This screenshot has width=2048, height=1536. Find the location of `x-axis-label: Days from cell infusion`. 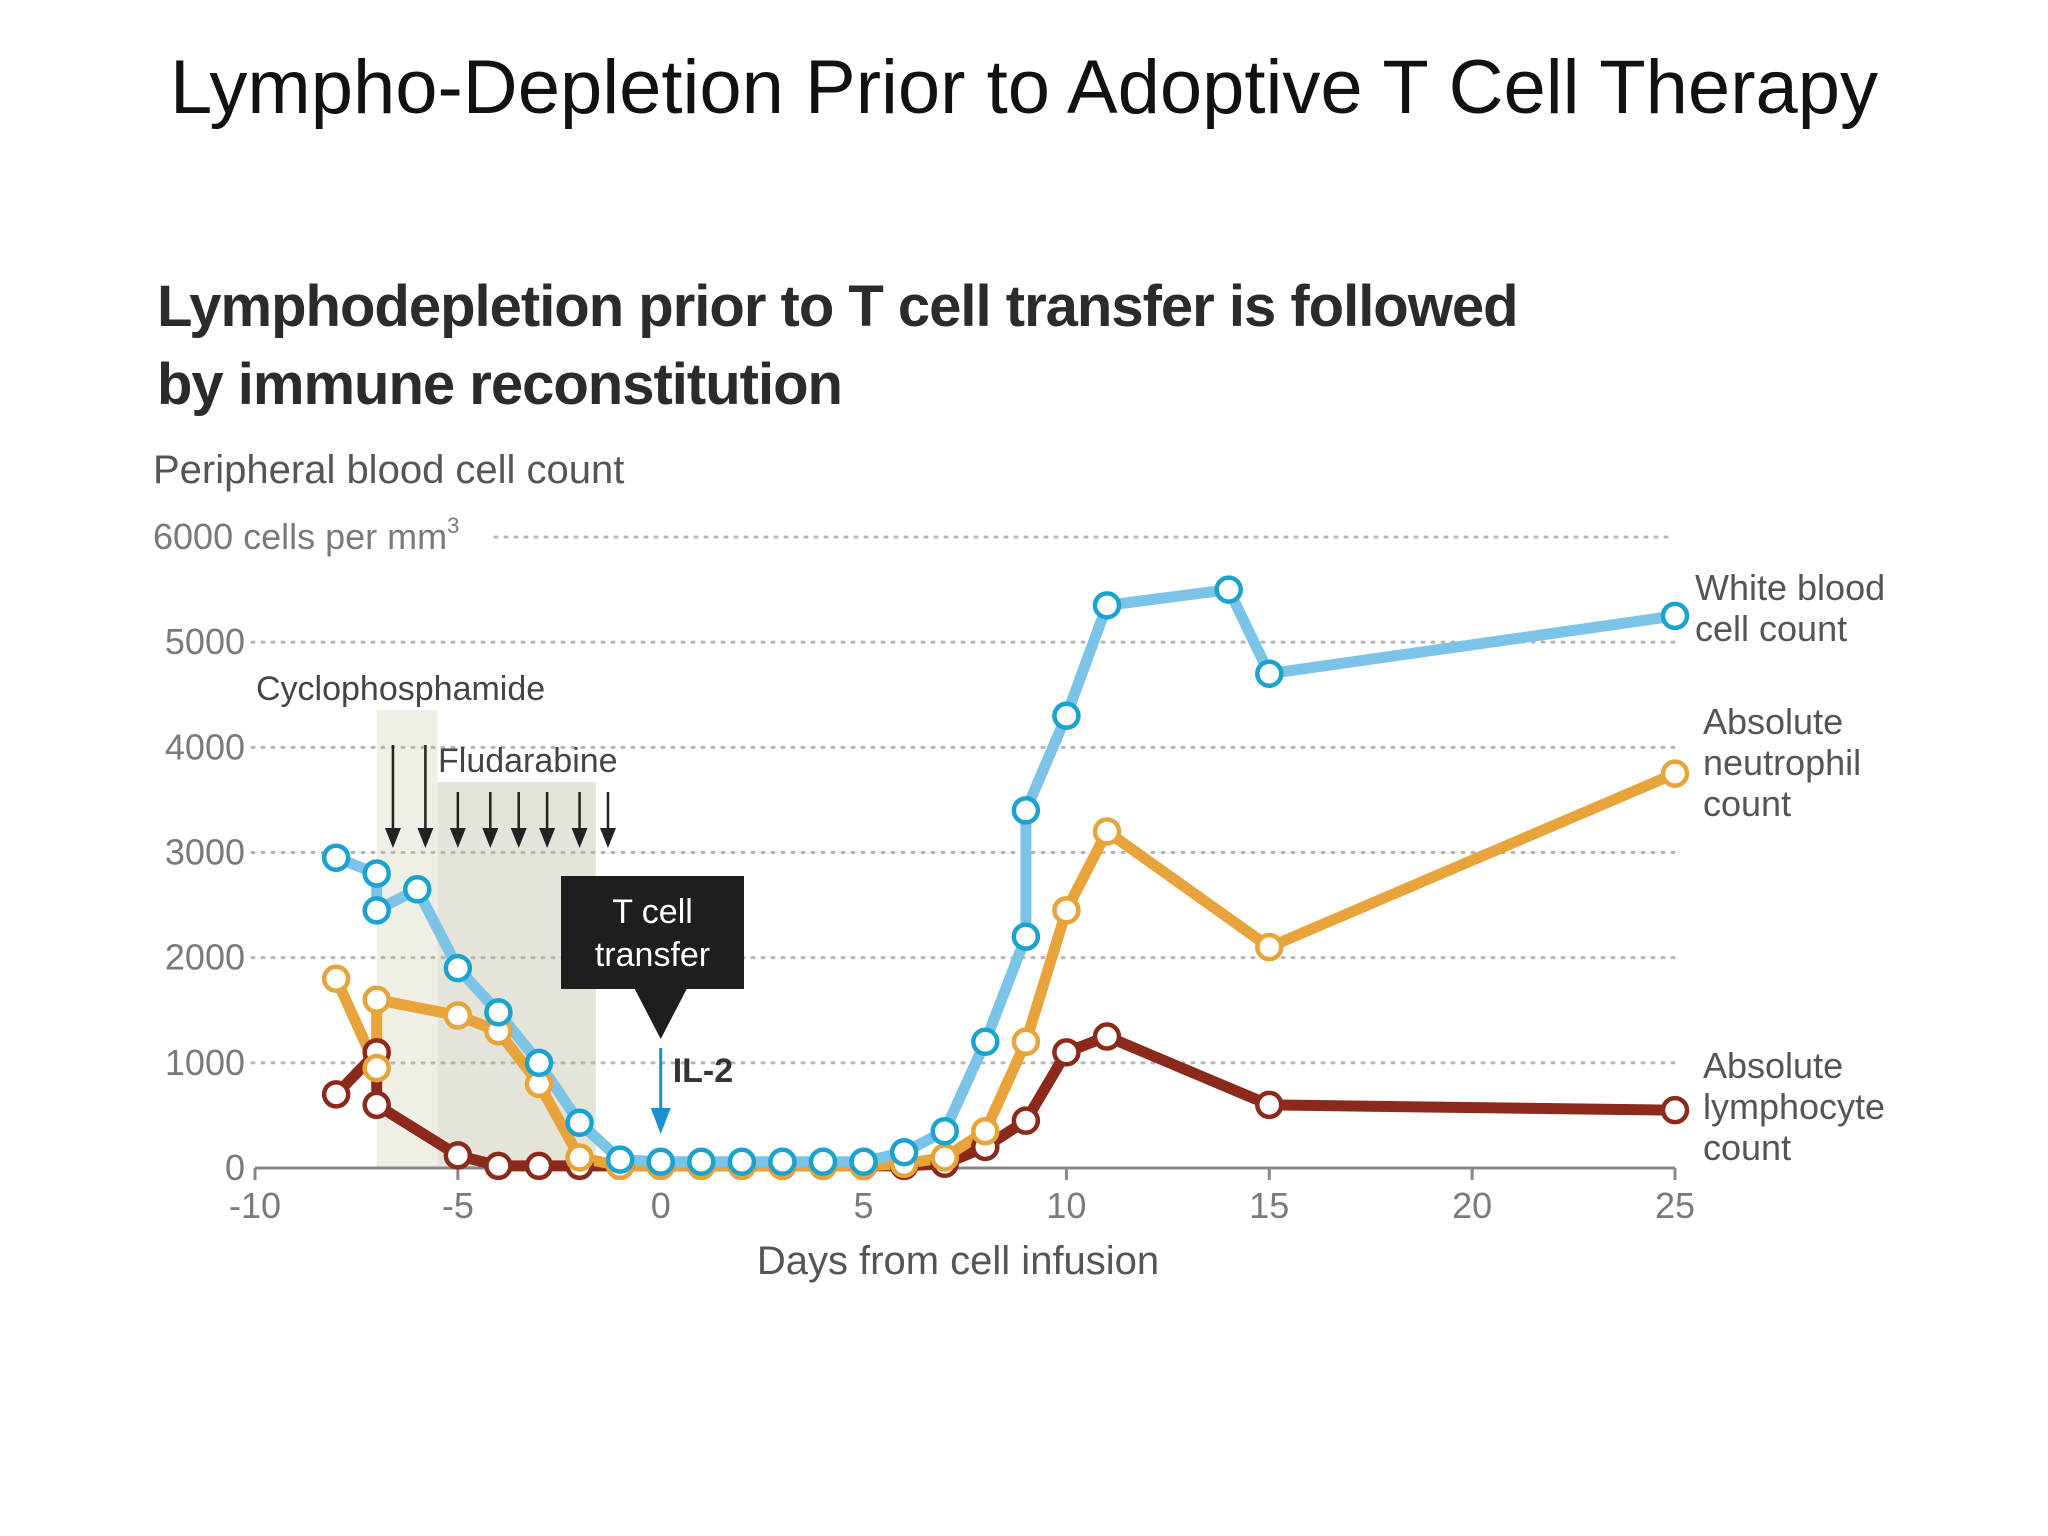

x-axis-label: Days from cell infusion is located at coordinates (958, 1261).